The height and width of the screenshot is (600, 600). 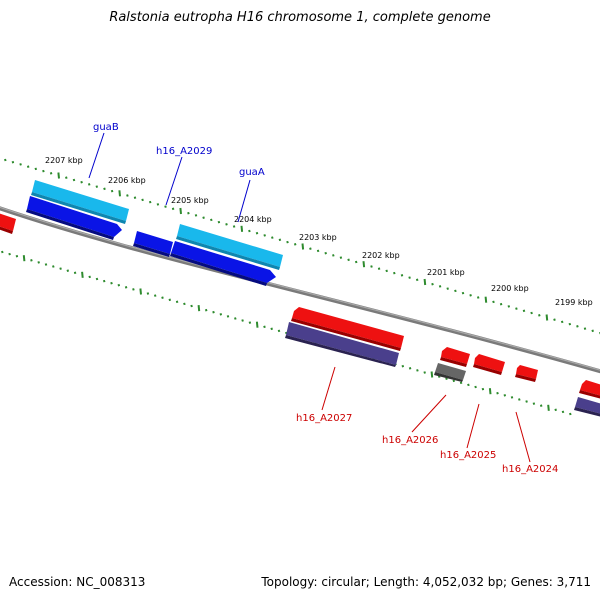 What do you see at coordinates (318, 237) in the screenshot?
I see `scale-label-2203: 2203 kbp` at bounding box center [318, 237].